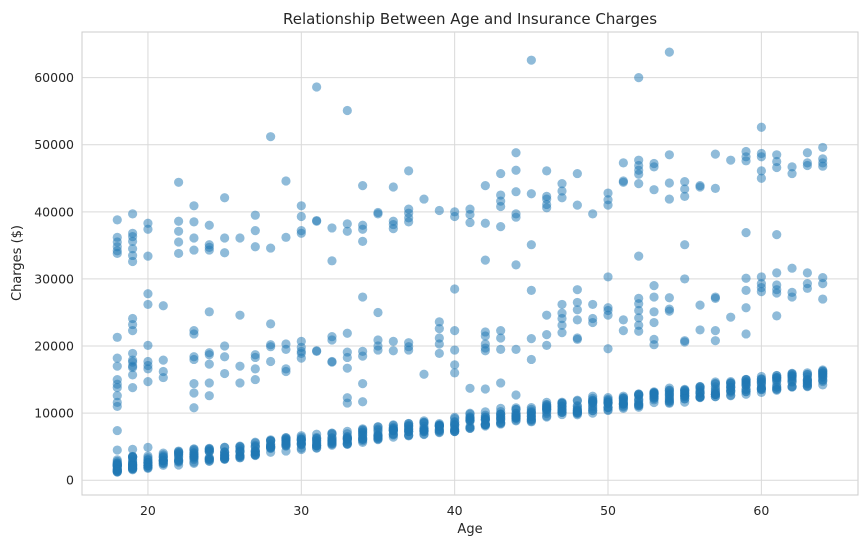 The height and width of the screenshot is (547, 868). I want to click on y-tick-label: 60000, so click(54, 77).